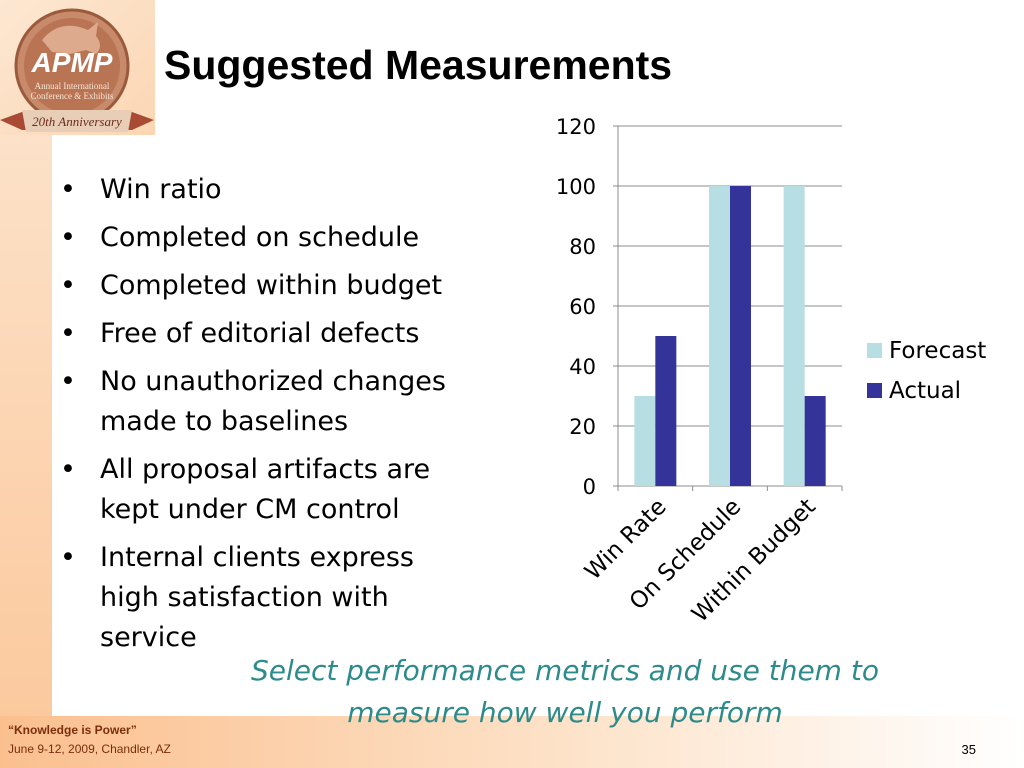 The height and width of the screenshot is (768, 1024). What do you see at coordinates (265, 469) in the screenshot?
I see `bullet-text-line: All proposal artifacts are` at bounding box center [265, 469].